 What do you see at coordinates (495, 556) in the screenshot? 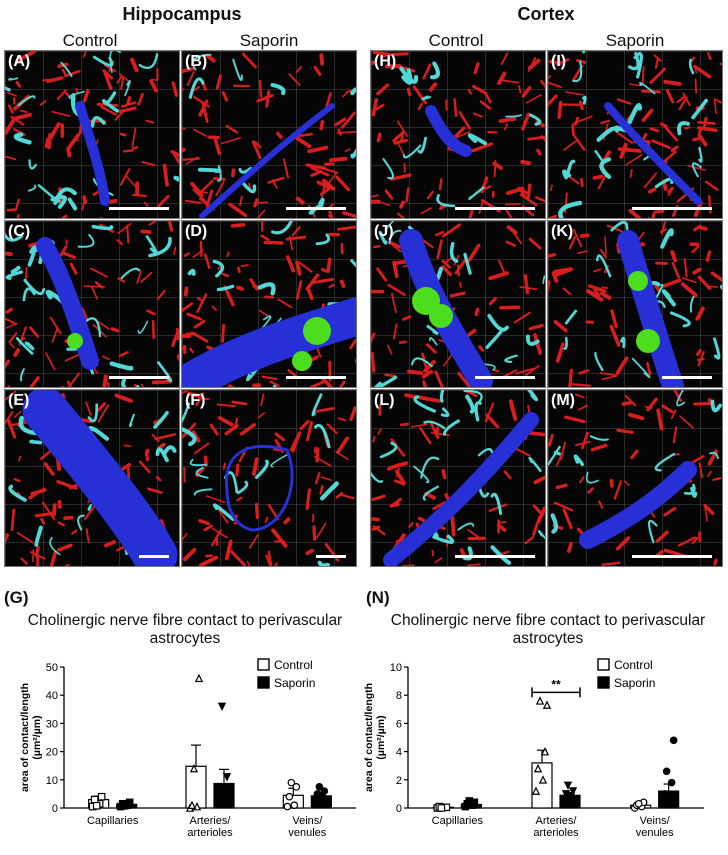
I see `scale-bar` at bounding box center [495, 556].